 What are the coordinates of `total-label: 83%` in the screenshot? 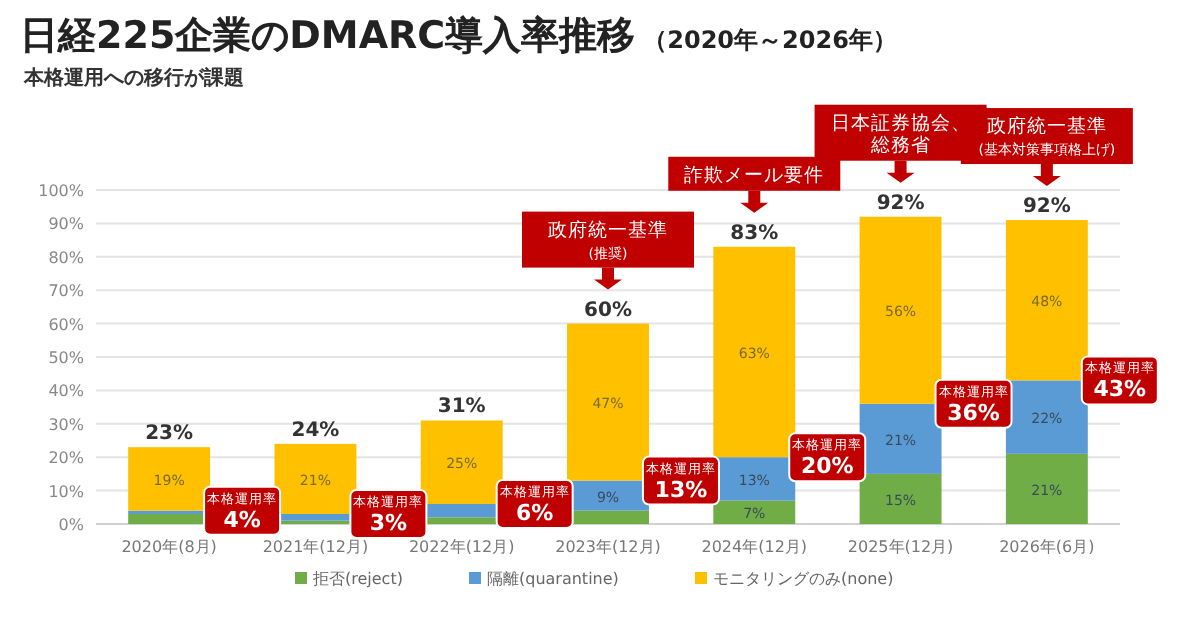 It's located at (754, 233).